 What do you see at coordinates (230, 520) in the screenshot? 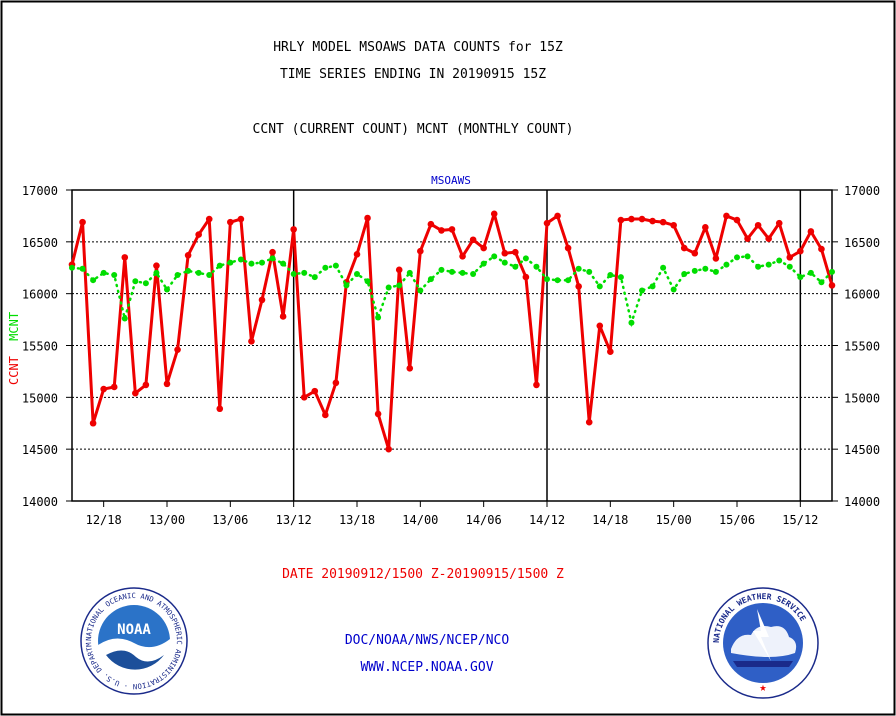
I see `x-tick-label: 13/06` at bounding box center [230, 520].